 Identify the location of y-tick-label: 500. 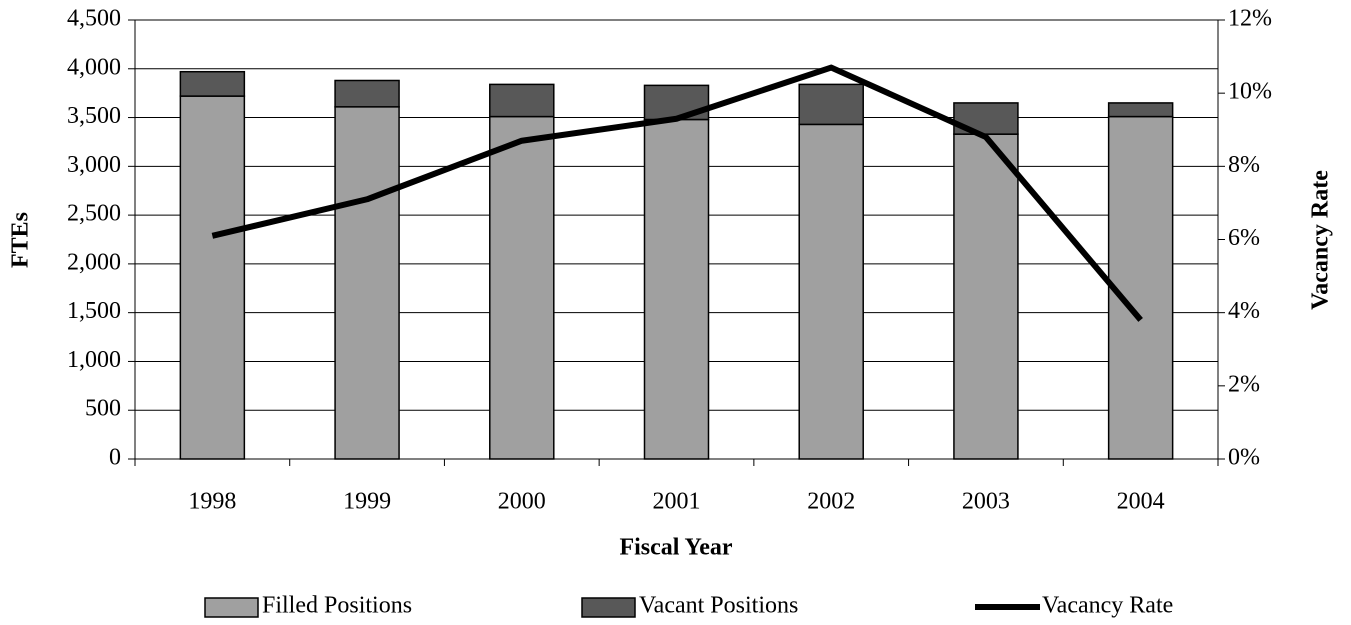
(103, 409).